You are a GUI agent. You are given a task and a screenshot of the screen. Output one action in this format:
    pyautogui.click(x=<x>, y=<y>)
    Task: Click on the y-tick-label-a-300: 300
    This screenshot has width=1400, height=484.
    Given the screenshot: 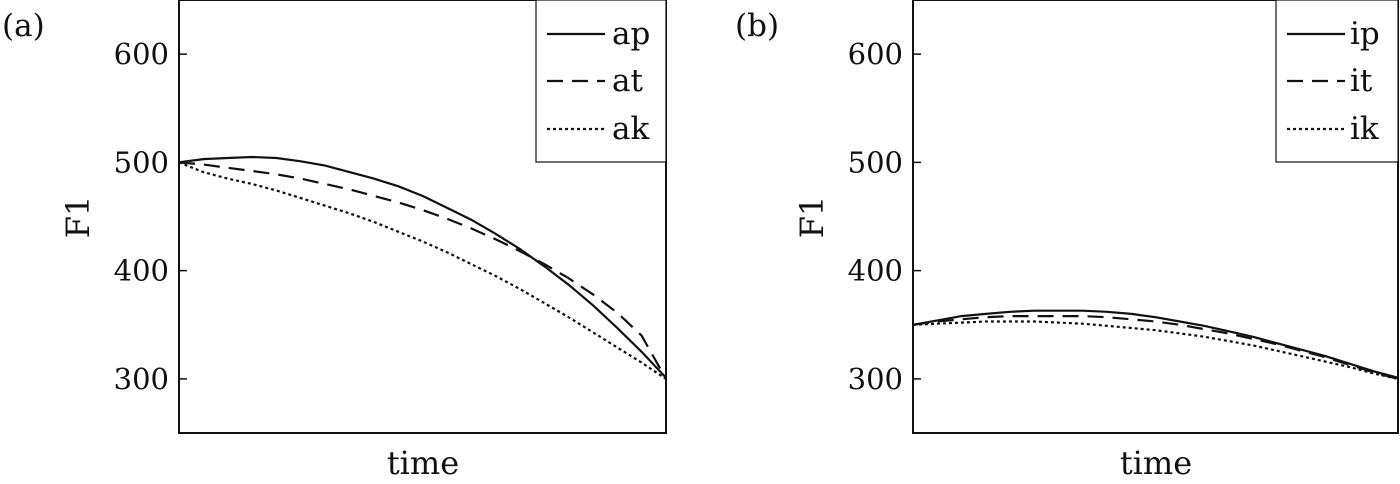 What is the action you would take?
    pyautogui.click(x=141, y=379)
    